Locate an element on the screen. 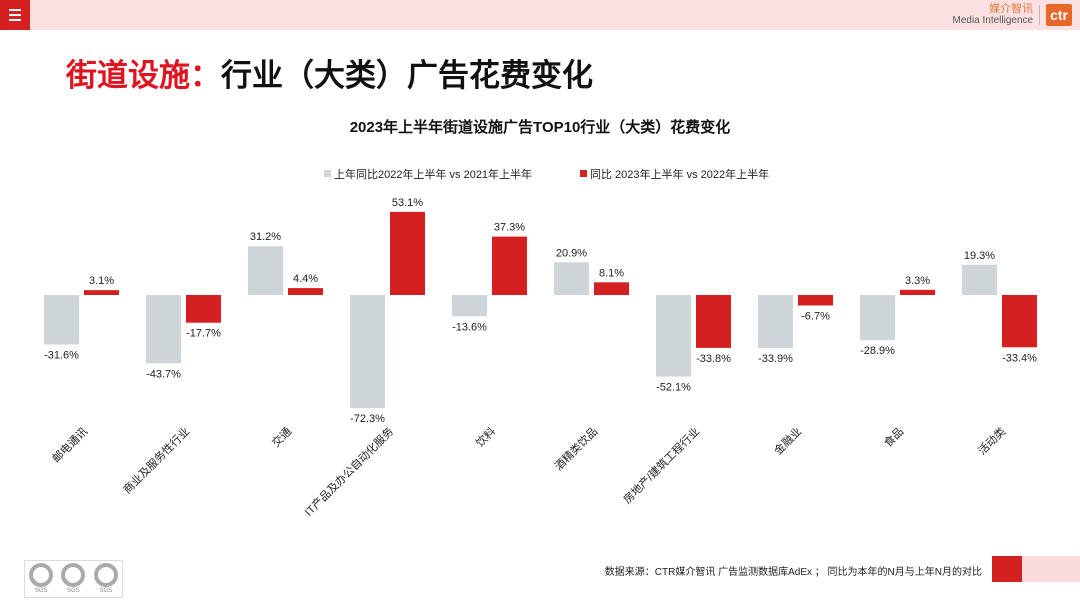 This screenshot has height=608, width=1080. data-label: -33.4% is located at coordinates (1019, 358).